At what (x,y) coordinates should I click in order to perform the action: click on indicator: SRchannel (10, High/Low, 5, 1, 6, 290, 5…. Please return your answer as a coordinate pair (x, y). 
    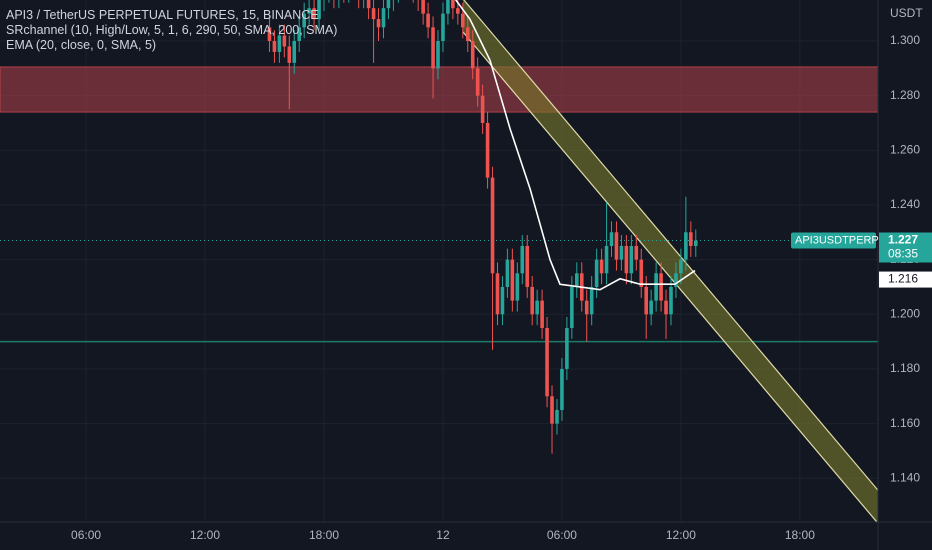
    Looking at the image, I should click on (172, 30).